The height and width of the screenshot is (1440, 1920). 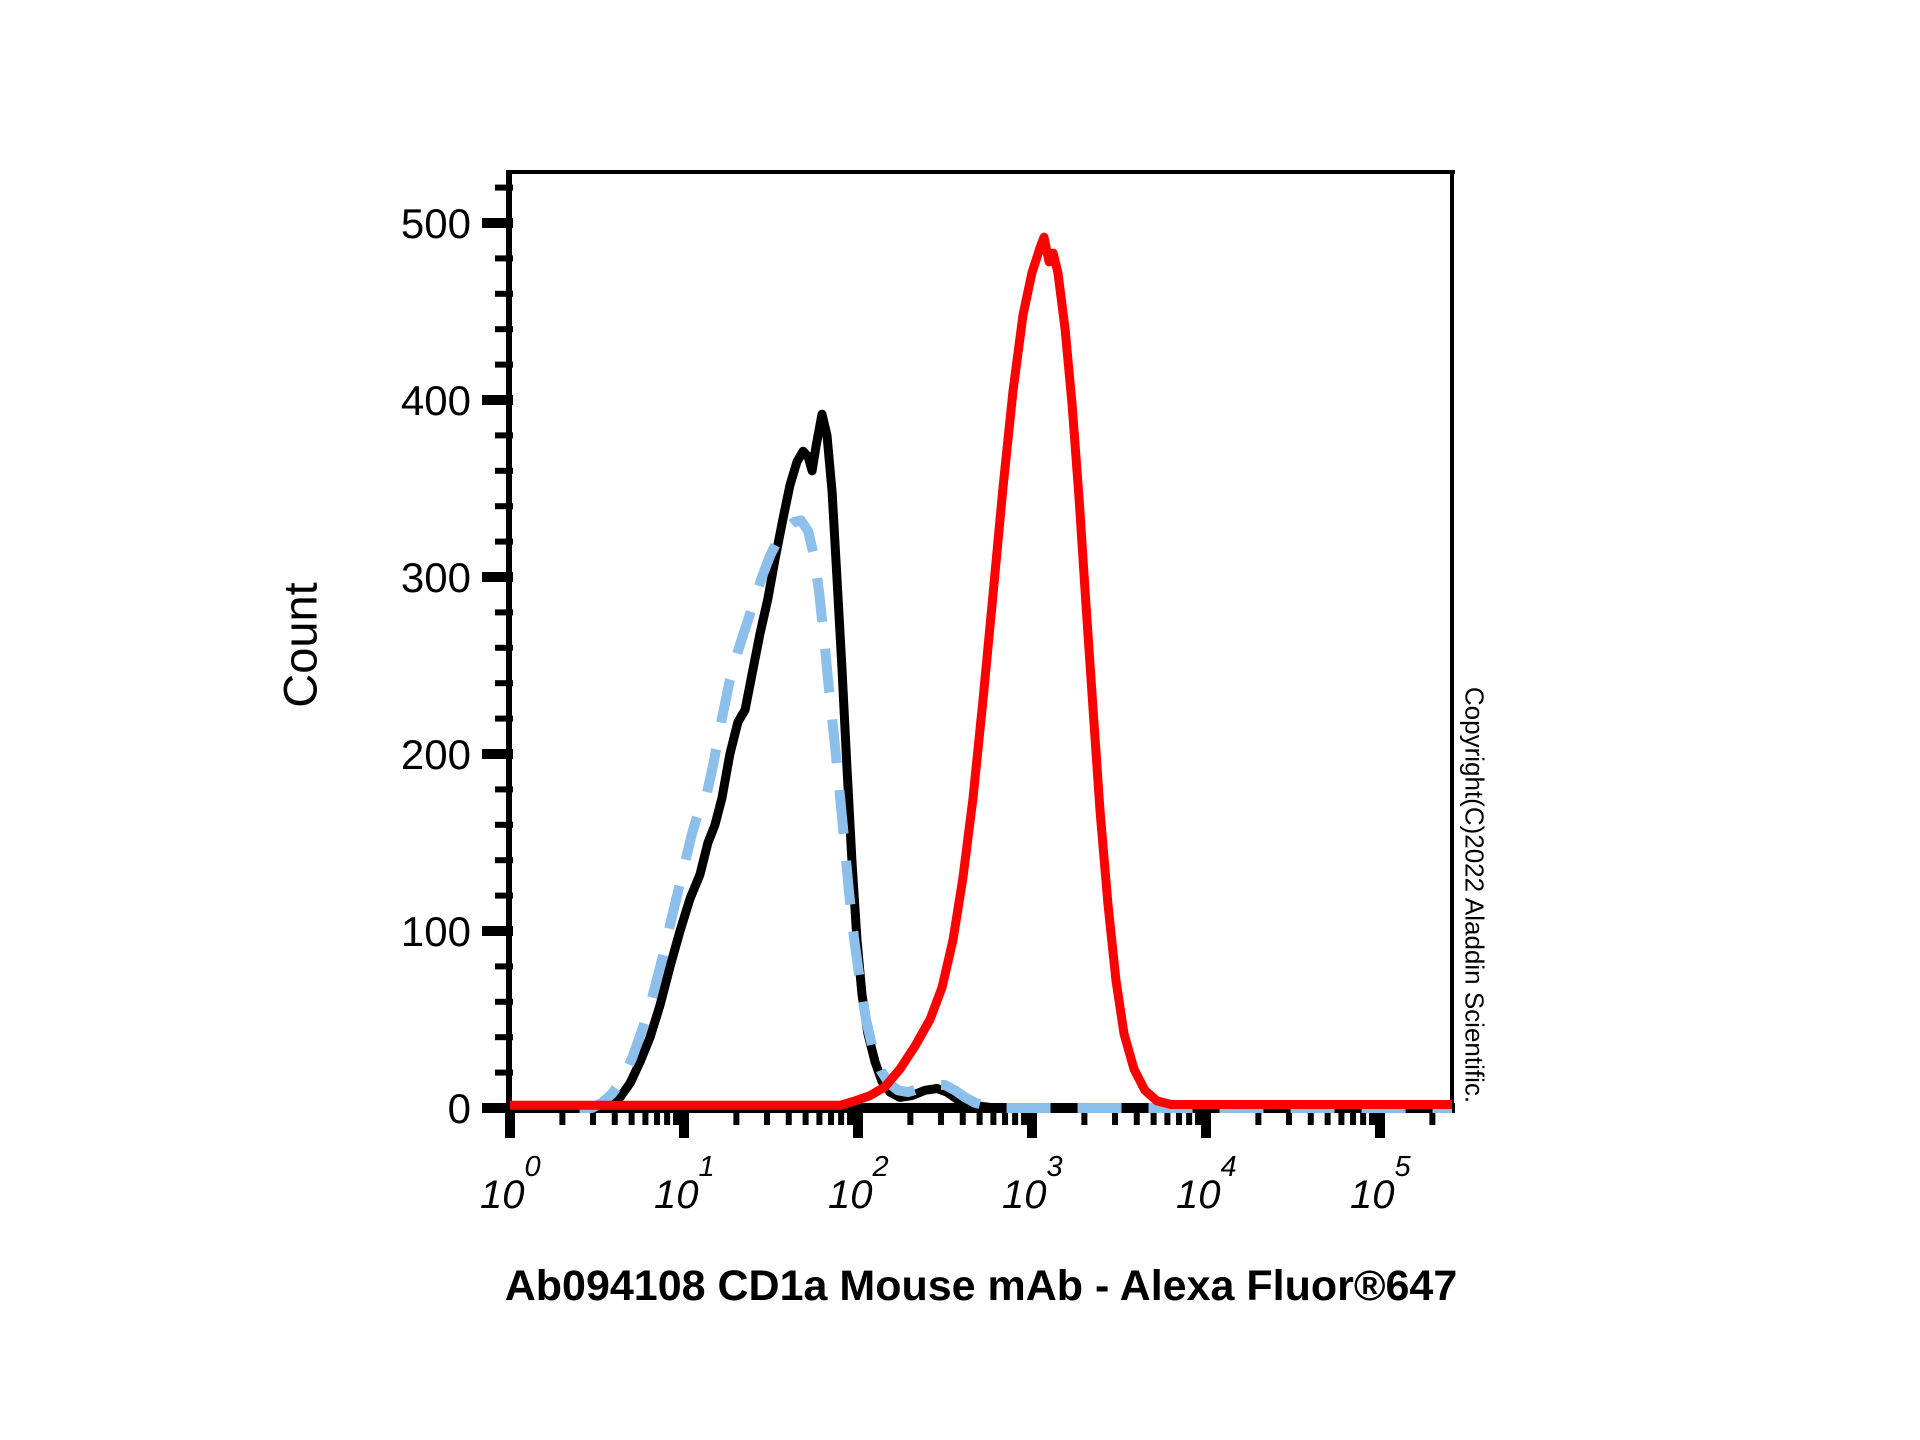 What do you see at coordinates (1381, 1184) in the screenshot?
I see `x-tick-label: 10⁵` at bounding box center [1381, 1184].